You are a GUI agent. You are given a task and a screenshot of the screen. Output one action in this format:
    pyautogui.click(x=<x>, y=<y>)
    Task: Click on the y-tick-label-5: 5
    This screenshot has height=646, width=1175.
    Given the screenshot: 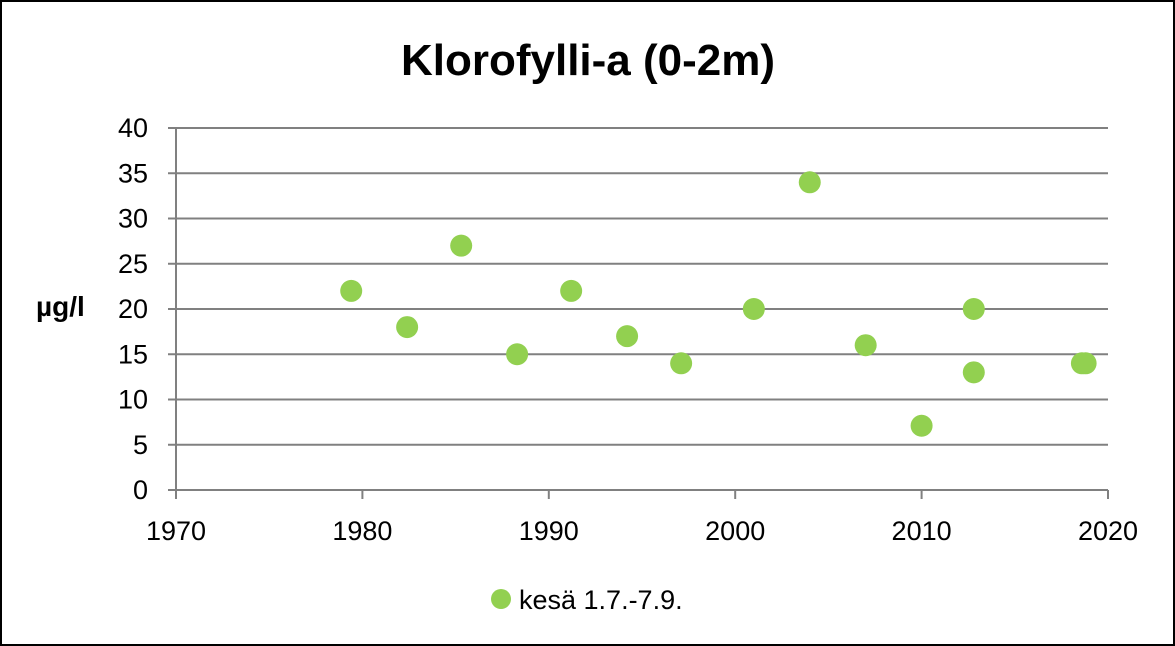 What is the action you would take?
    pyautogui.click(x=140, y=445)
    